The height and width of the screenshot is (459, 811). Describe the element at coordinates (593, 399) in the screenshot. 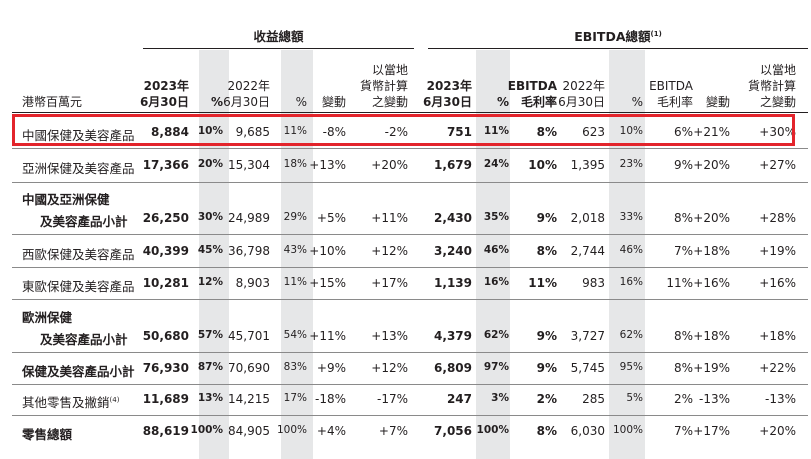

I see `table-cell: 285` at that location.